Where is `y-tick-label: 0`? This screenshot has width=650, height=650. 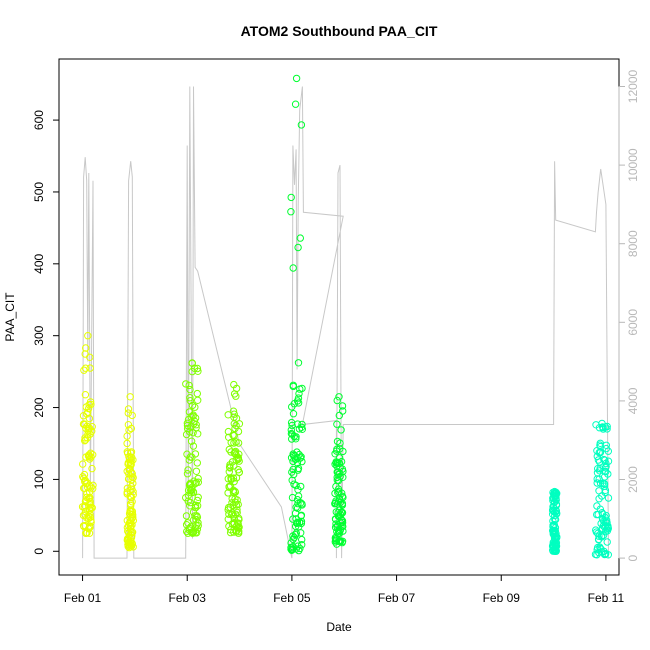 y-tick-label: 0 is located at coordinates (39, 551).